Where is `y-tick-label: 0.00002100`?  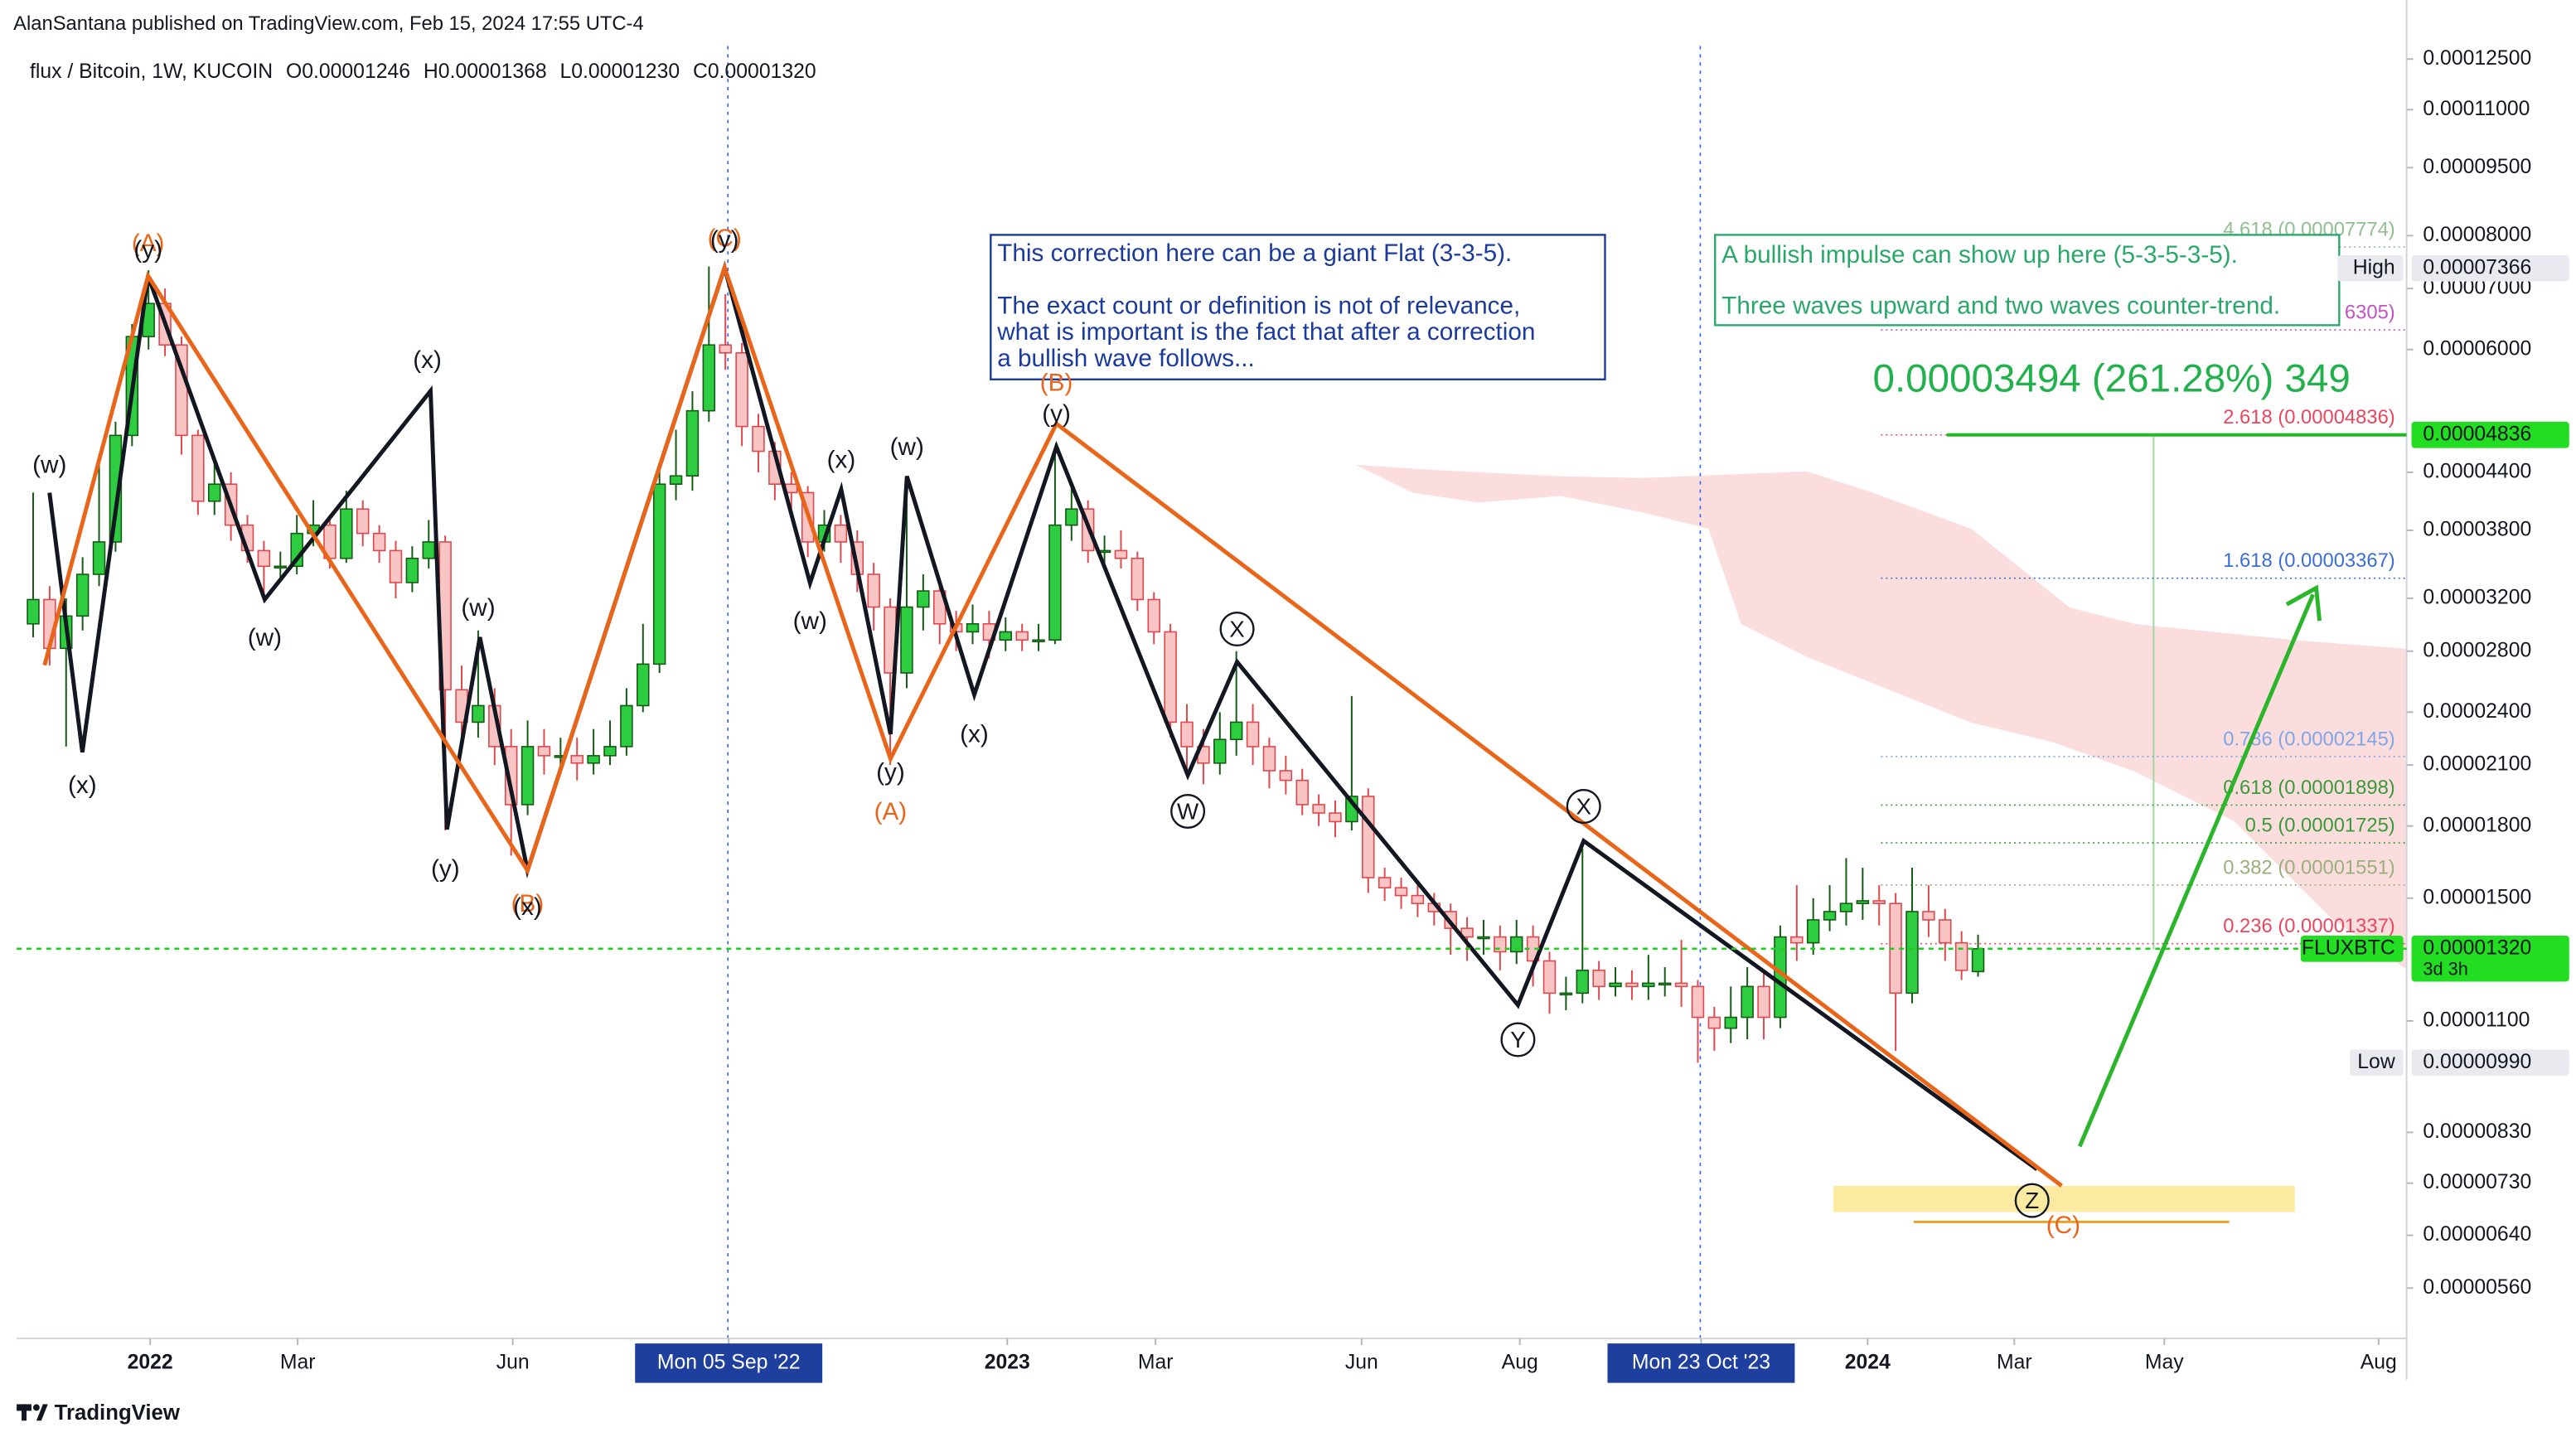
y-tick-label: 0.00002100 is located at coordinates (2477, 764).